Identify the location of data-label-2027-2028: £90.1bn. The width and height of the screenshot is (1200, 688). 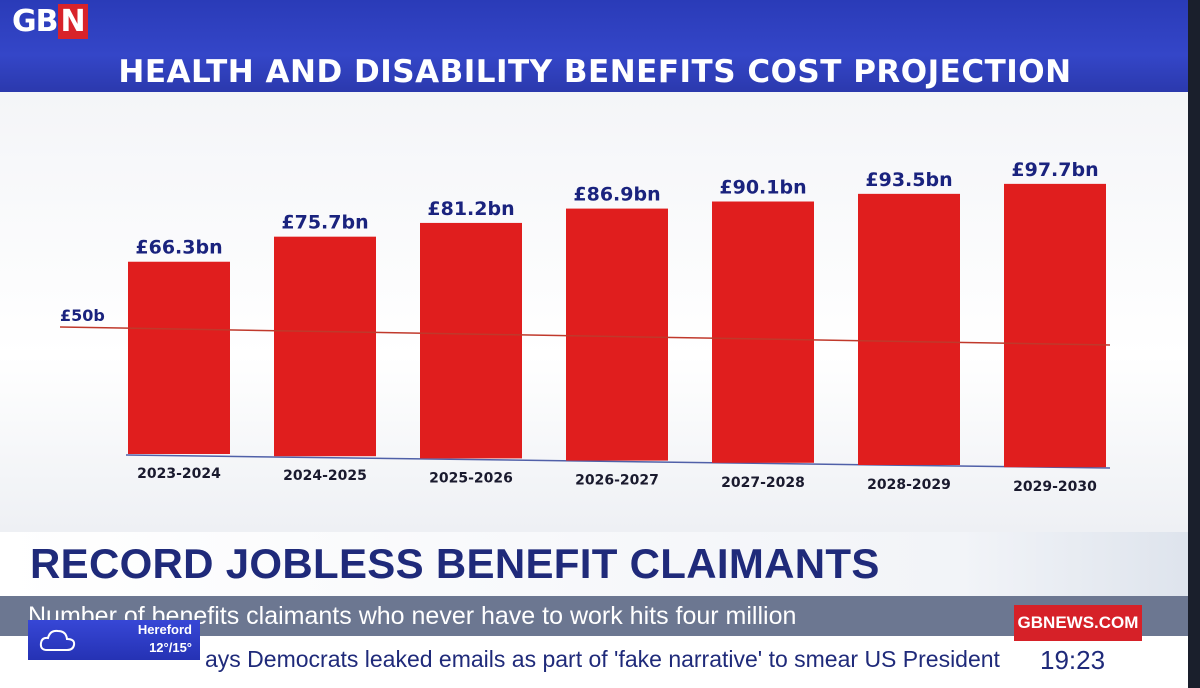
(762, 188).